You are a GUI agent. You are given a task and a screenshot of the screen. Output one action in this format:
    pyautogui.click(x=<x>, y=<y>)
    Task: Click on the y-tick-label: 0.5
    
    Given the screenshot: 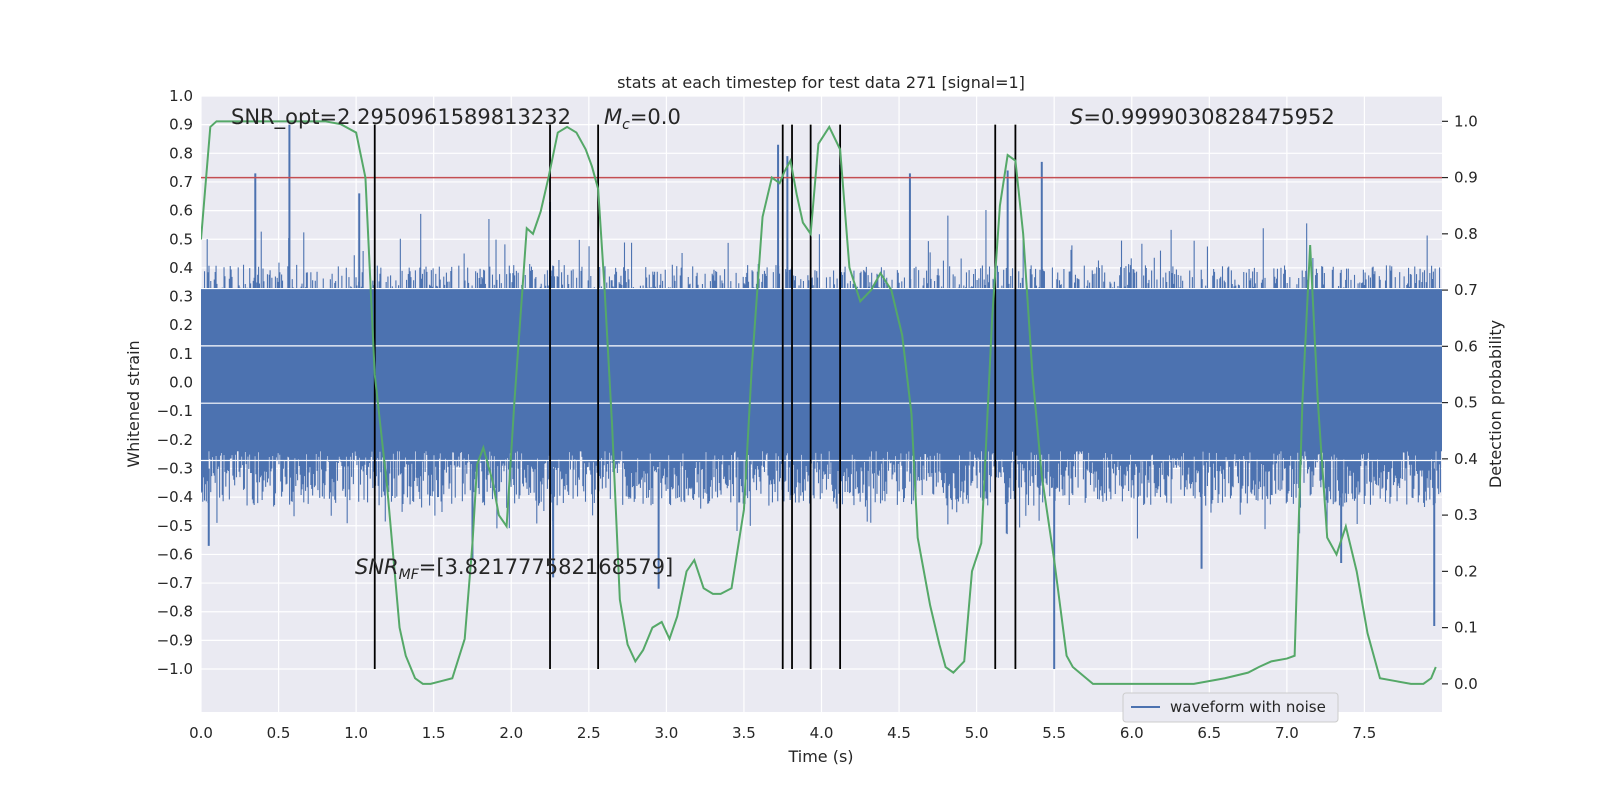 What is the action you would take?
    pyautogui.click(x=181, y=239)
    